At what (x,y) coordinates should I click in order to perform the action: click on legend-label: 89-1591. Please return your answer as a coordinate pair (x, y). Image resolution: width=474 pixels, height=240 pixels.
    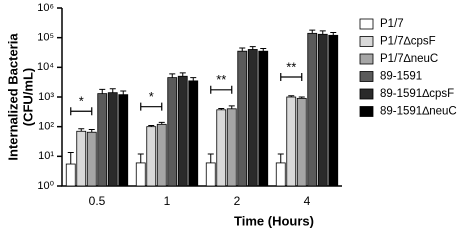
    Looking at the image, I should click on (401, 77).